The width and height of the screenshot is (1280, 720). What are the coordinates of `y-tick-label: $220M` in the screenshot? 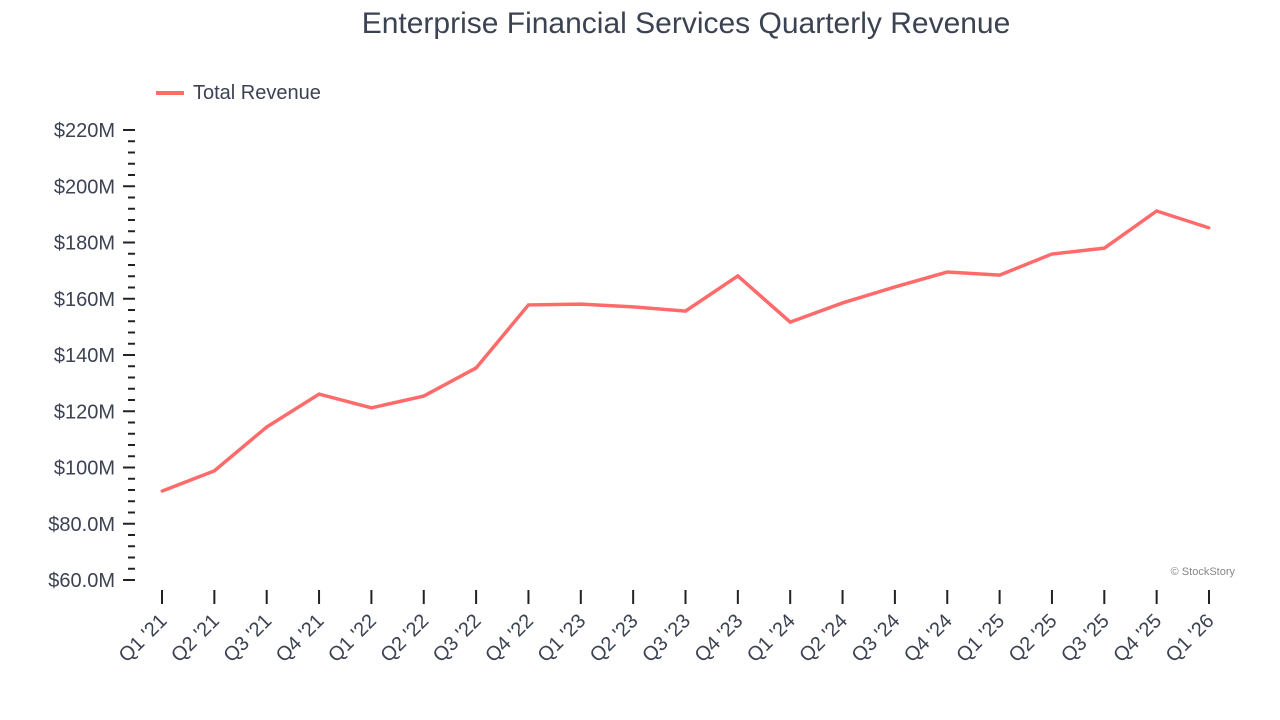 It's located at (84, 131).